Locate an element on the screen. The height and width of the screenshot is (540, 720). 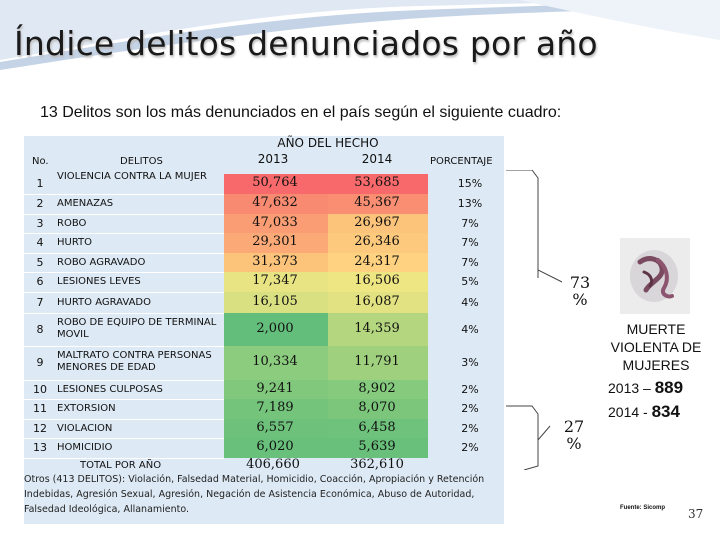
row-number: 12 is located at coordinates (40, 428).